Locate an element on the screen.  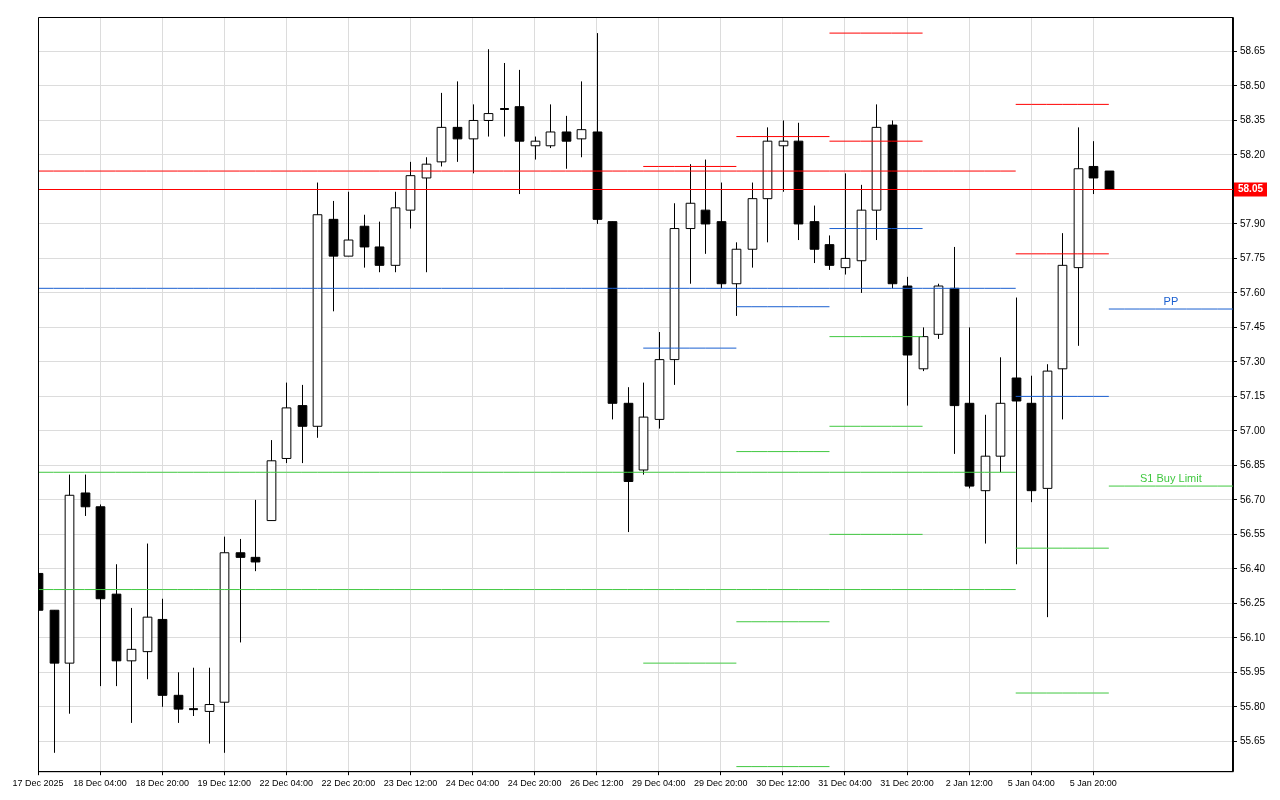
y-tick-label: 56.40 is located at coordinates (1252, 568).